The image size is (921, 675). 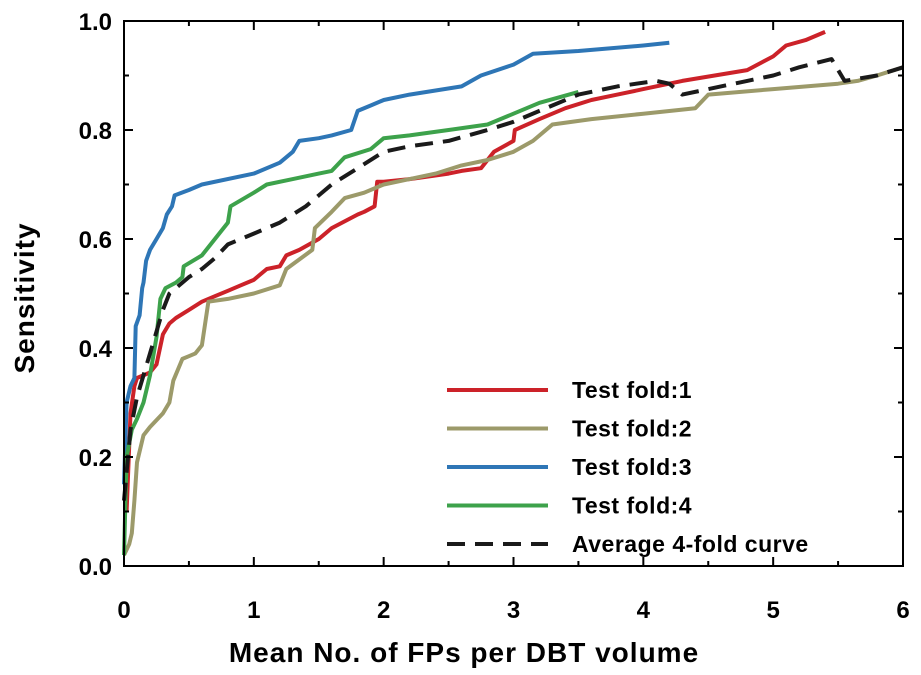 What do you see at coordinates (95, 567) in the screenshot?
I see `y-tick-label: 0.0` at bounding box center [95, 567].